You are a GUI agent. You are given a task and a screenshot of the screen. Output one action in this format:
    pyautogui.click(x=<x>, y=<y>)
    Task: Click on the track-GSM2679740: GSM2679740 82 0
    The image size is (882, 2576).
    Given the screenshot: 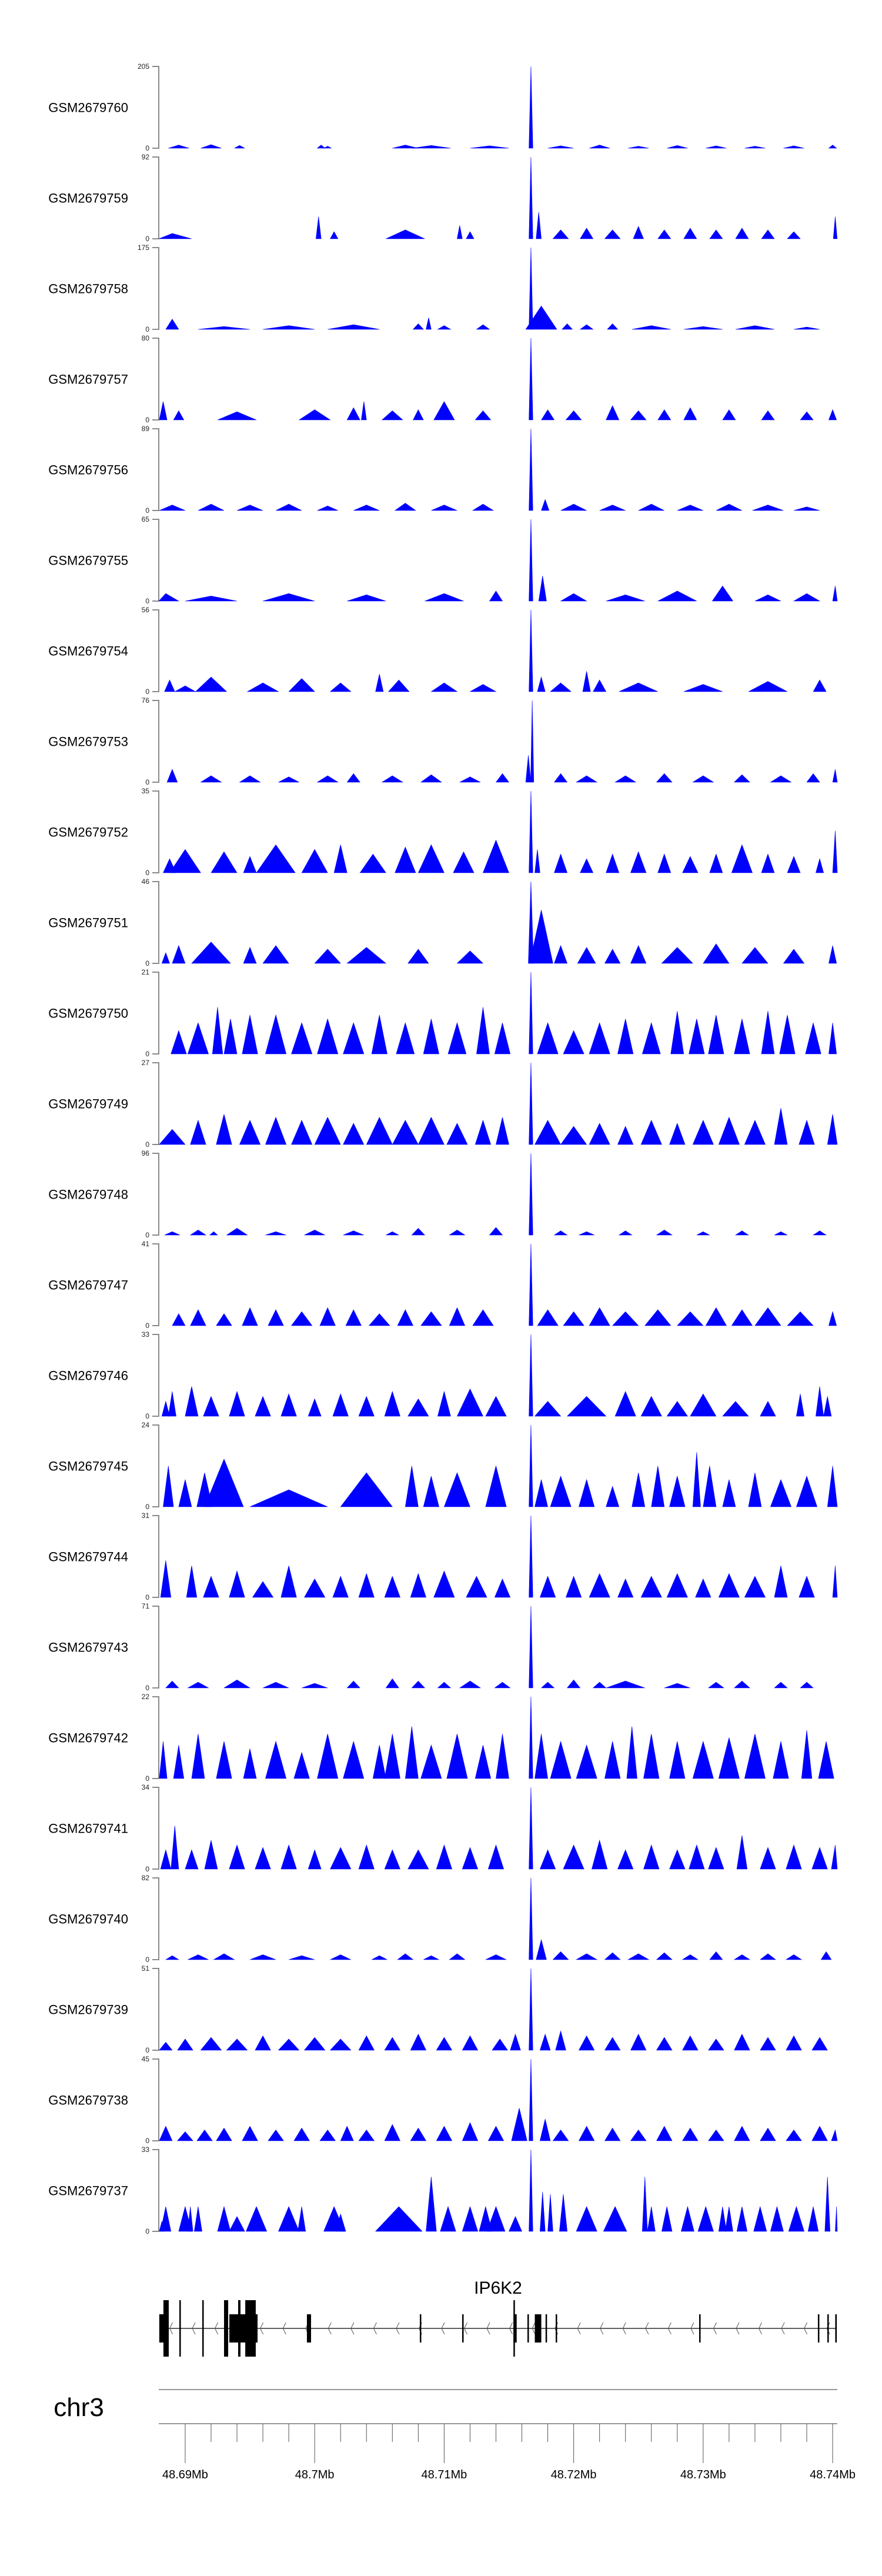 What is the action you would take?
    pyautogui.click(x=440, y=1919)
    